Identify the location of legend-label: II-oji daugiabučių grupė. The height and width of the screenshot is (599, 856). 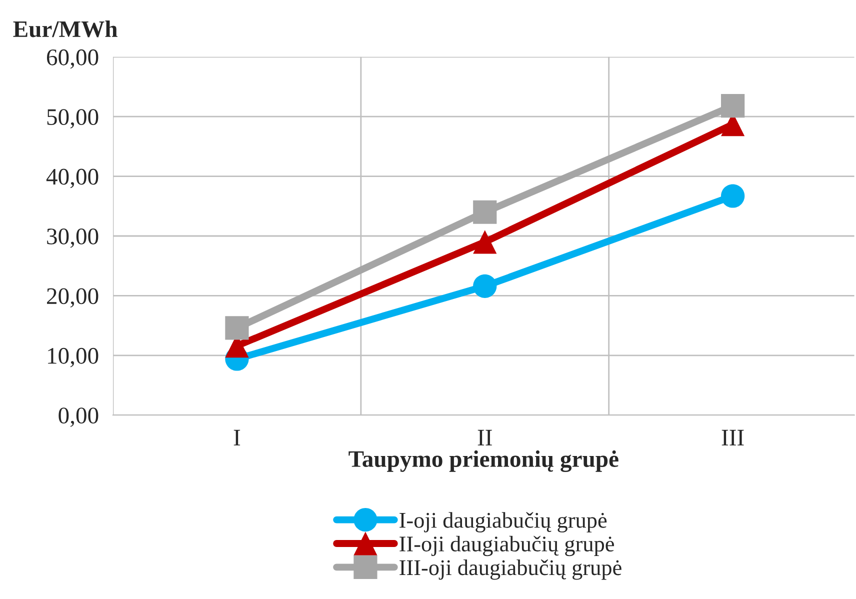
(507, 546).